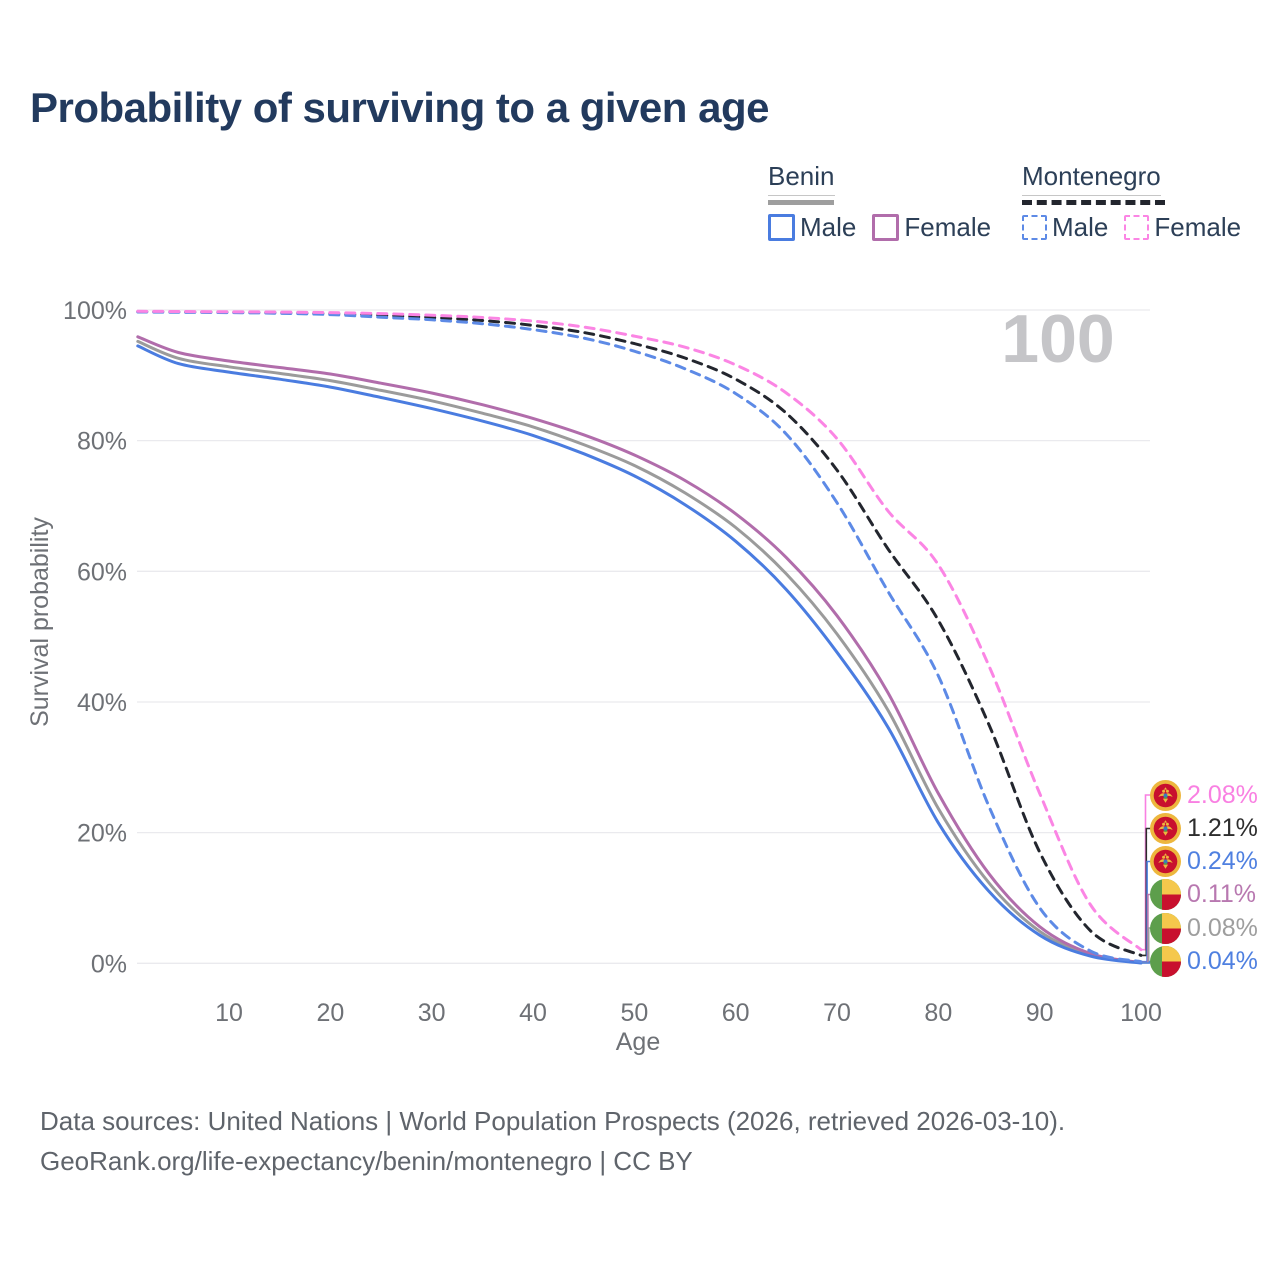  I want to click on end-label-benin-female: 0.11%, so click(1203, 895).